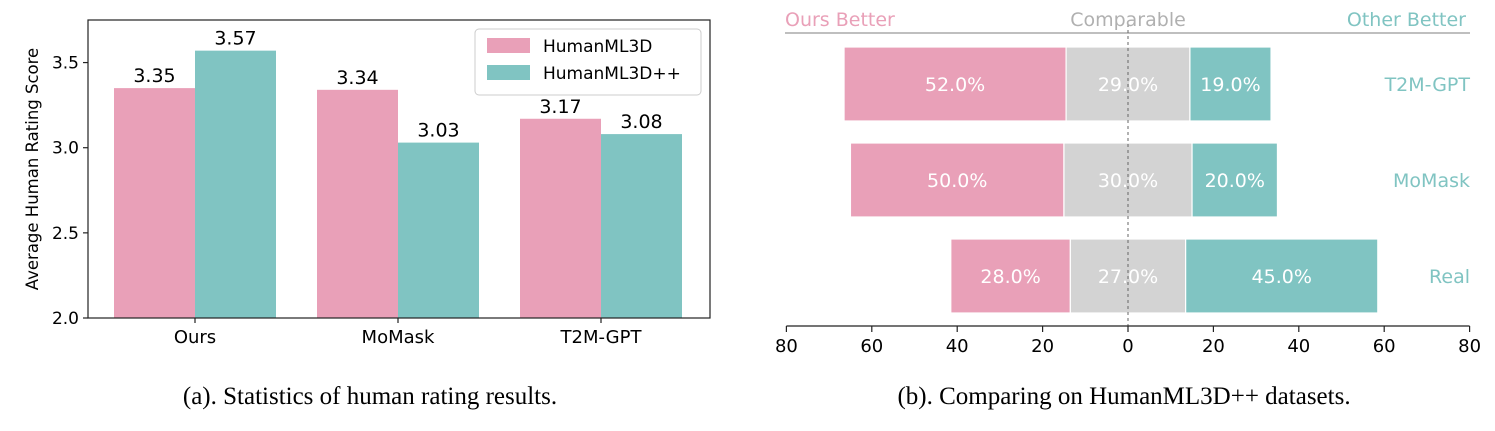 Image resolution: width=1495 pixels, height=431 pixels. What do you see at coordinates (1406, 20) in the screenshot?
I see `header-label-other-better: Other Better` at bounding box center [1406, 20].